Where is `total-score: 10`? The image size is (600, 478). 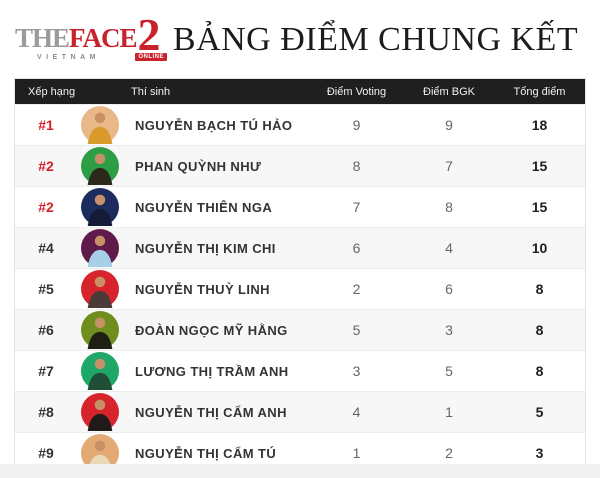 total-score: 10 is located at coordinates (539, 248).